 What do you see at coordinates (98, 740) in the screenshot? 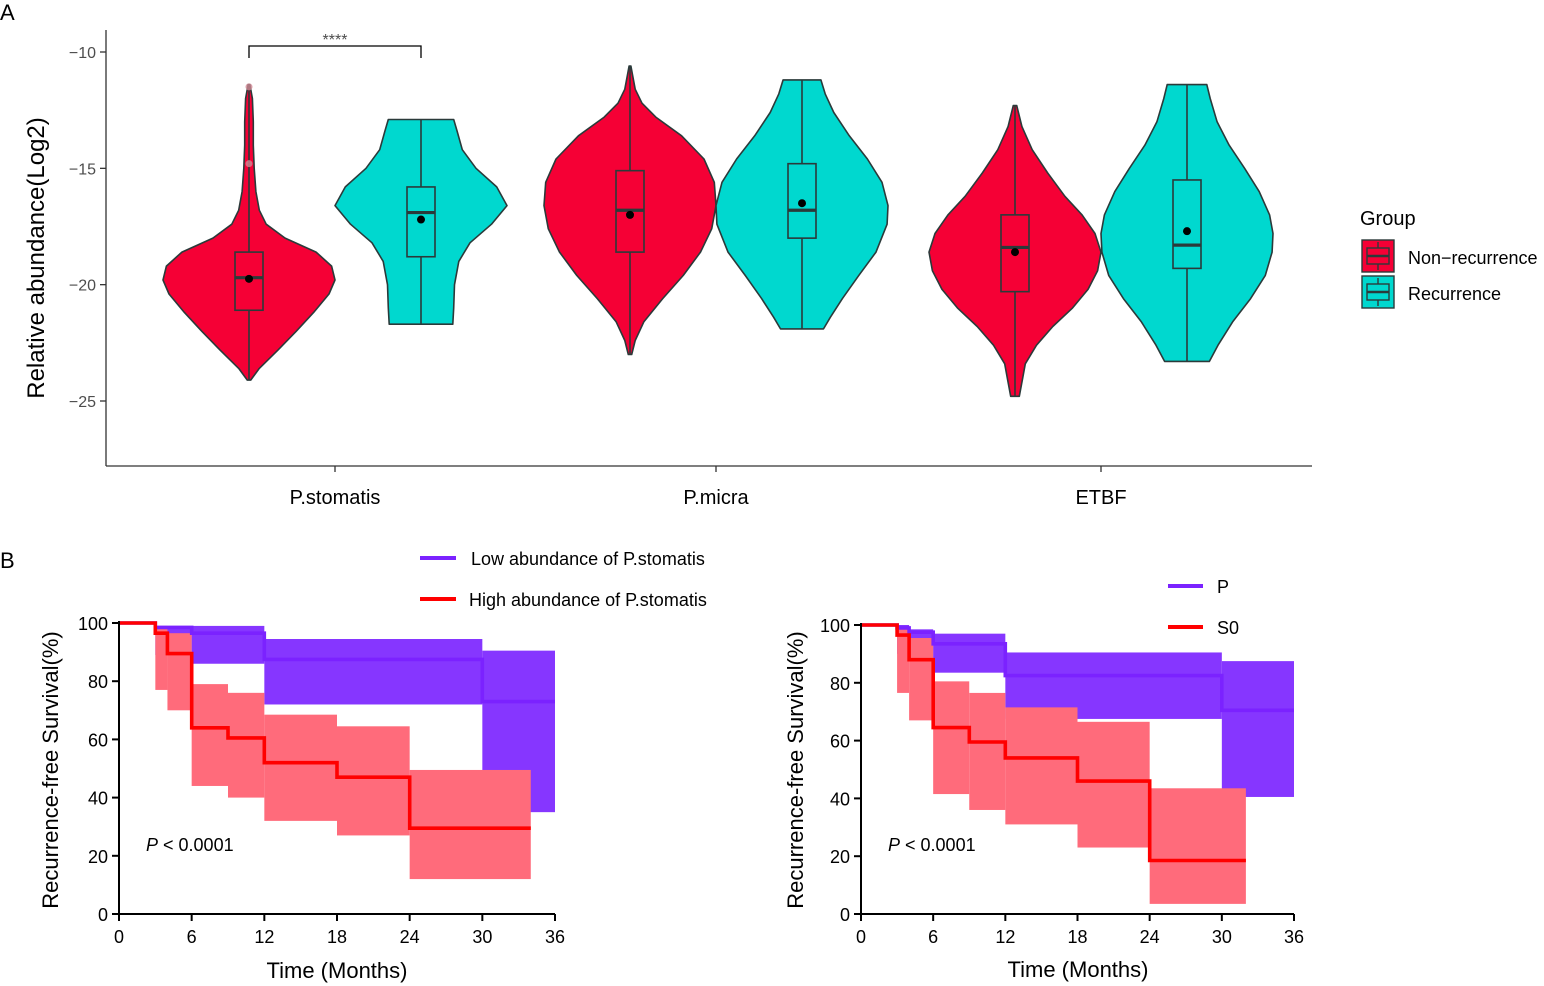
I see `km-left-y-tick-label: 60` at bounding box center [98, 740].